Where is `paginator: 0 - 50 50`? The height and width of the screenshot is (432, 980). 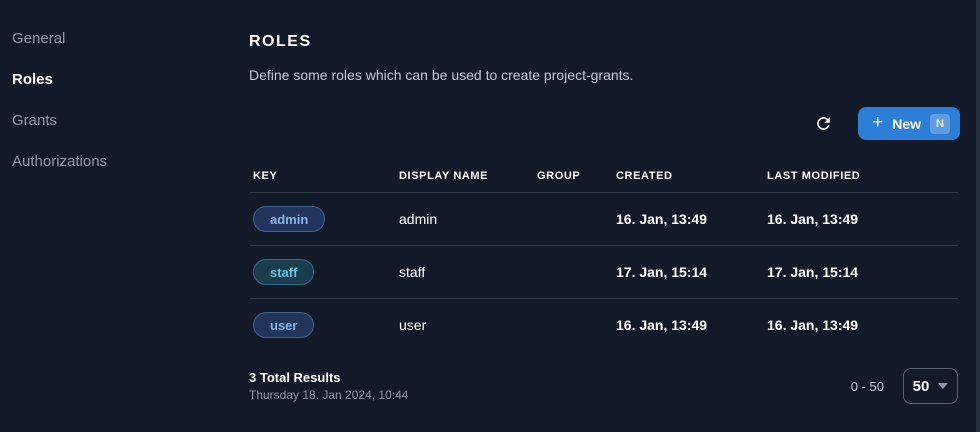 paginator: 0 - 50 50 is located at coordinates (904, 386).